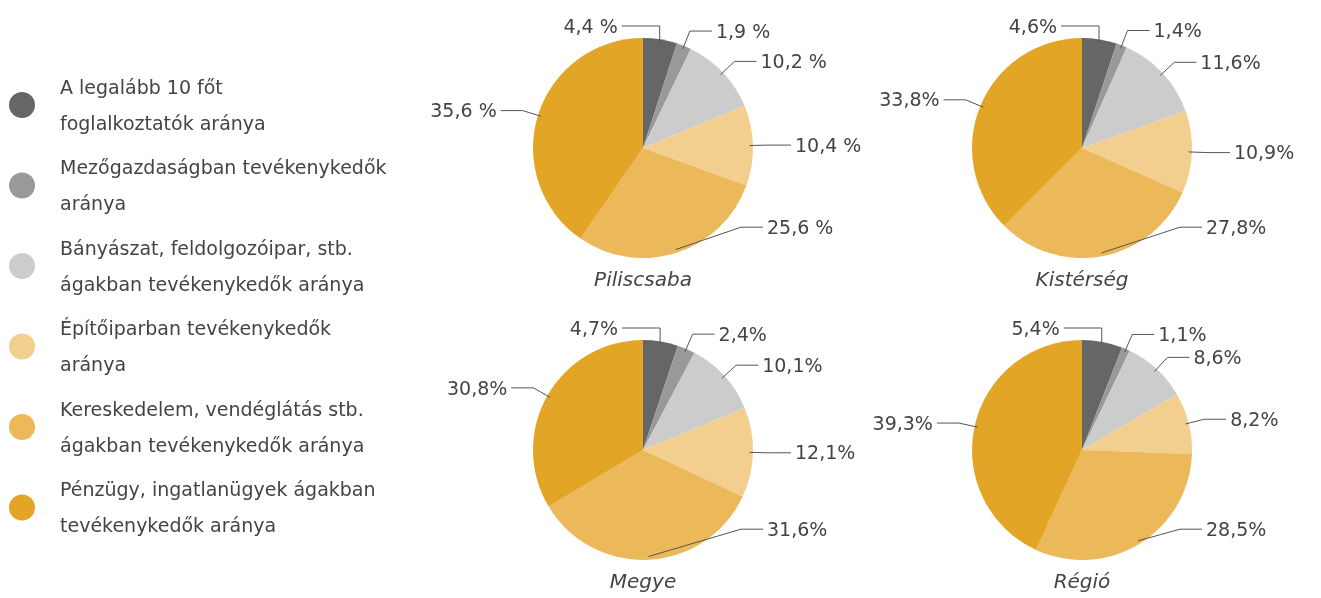 The image size is (1321, 598). I want to click on data-label: 11,6%, so click(1230, 61).